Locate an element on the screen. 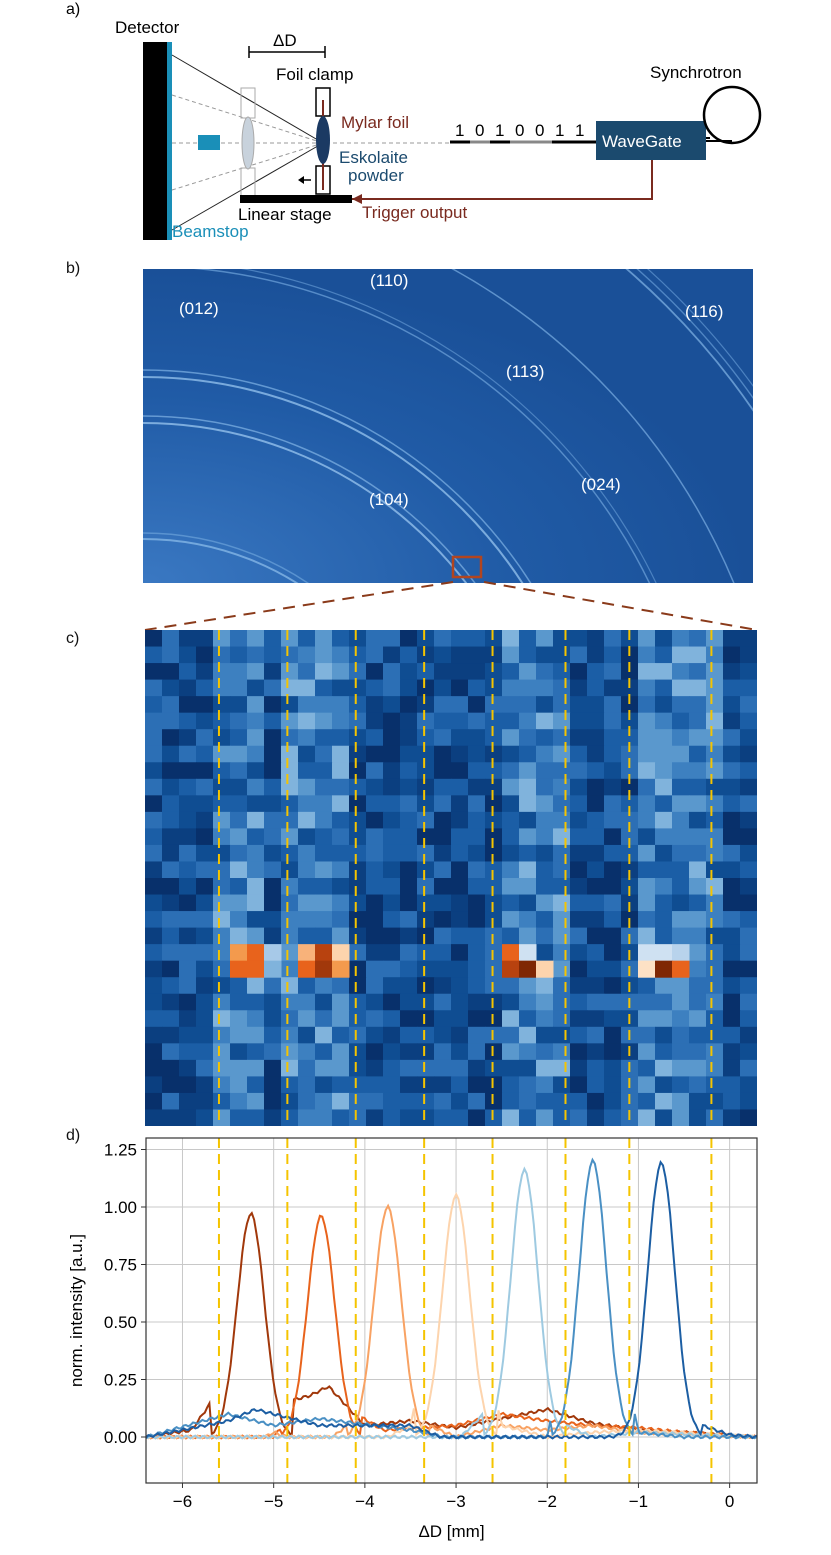 This screenshot has width=831, height=1555. linear-stage-label: Linear stage is located at coordinates (285, 214).